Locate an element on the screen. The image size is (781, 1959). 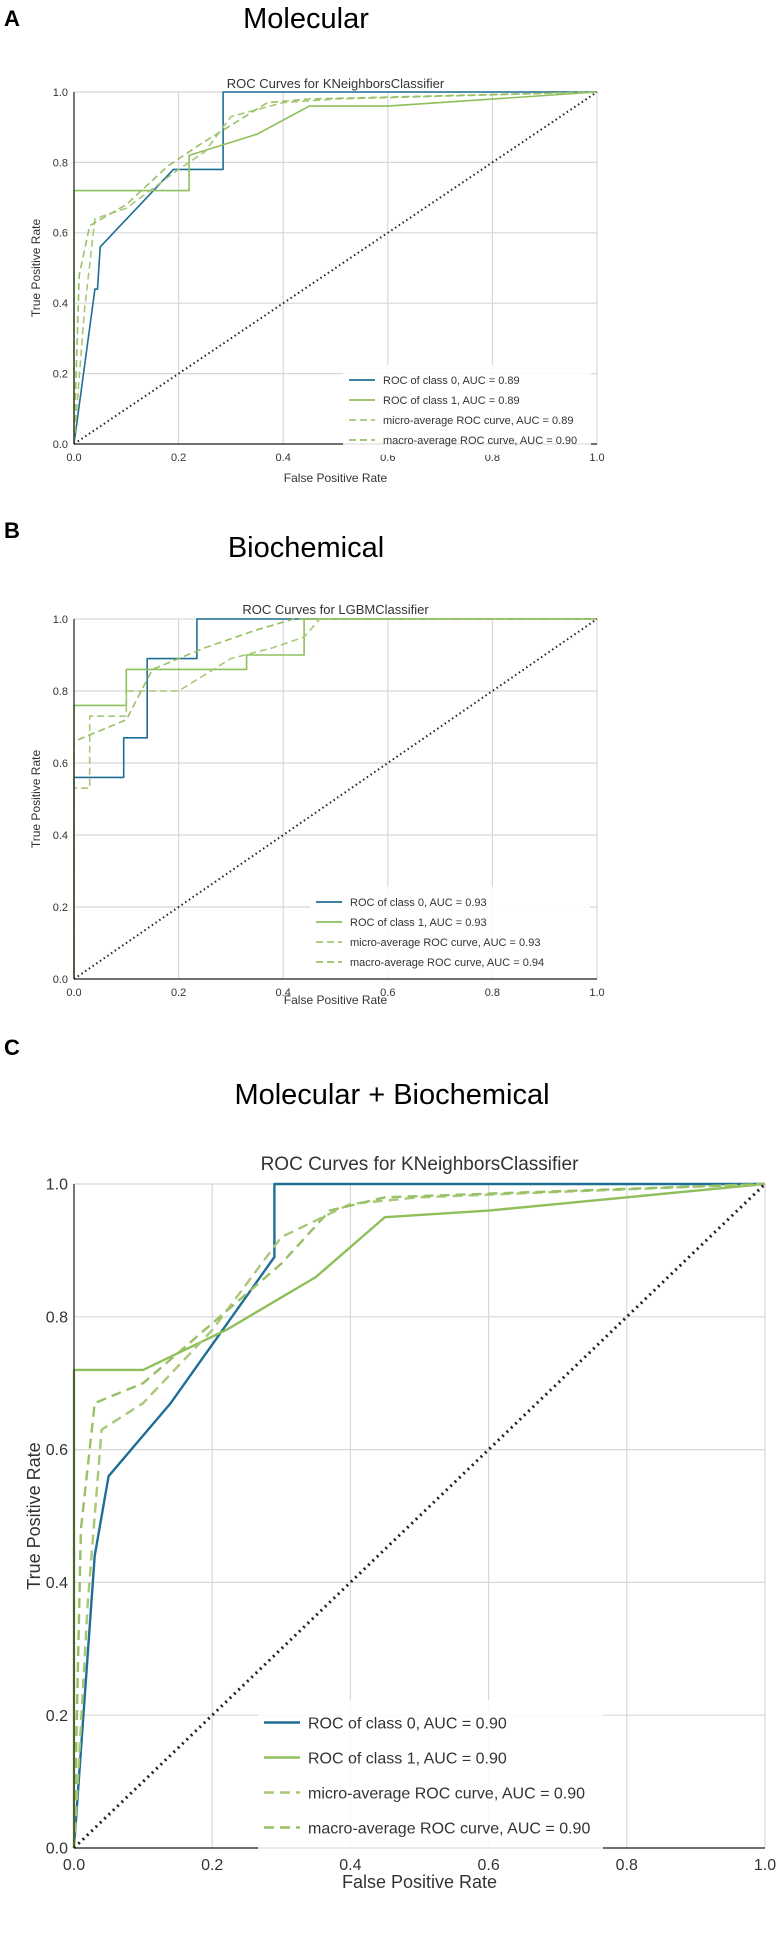
legend-entry-label: ROC of class 1, AUC = 0.89 is located at coordinates (451, 401).